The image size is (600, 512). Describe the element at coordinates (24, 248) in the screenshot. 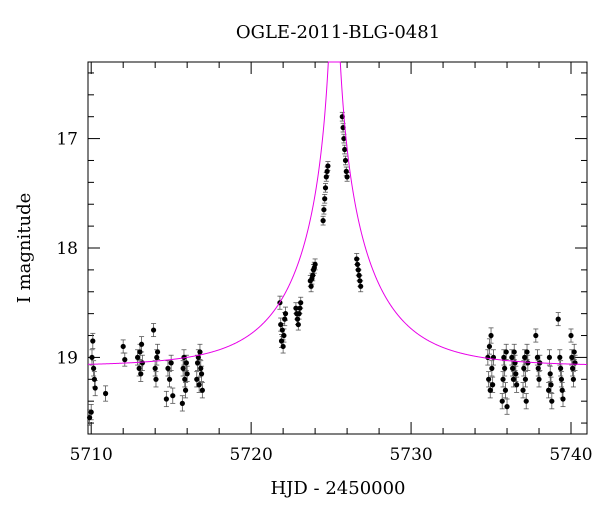

I see `y-axis-label: I magnitude` at that location.